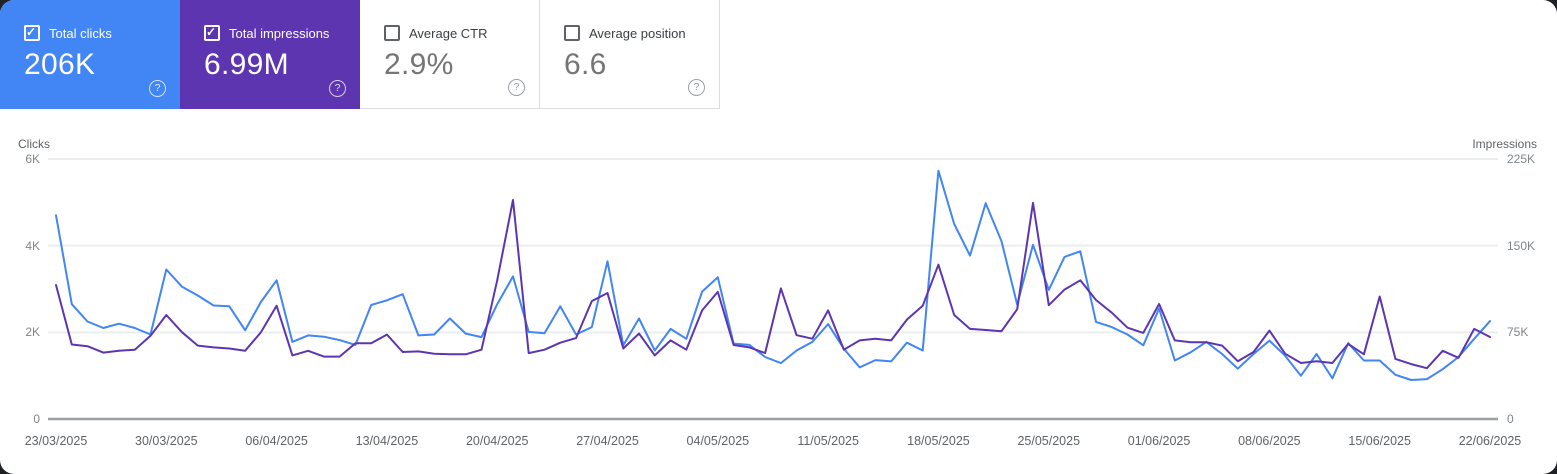 This screenshot has height=474, width=1557. Describe the element at coordinates (1269, 441) in the screenshot. I see `date-label: 08/06/2025` at that location.